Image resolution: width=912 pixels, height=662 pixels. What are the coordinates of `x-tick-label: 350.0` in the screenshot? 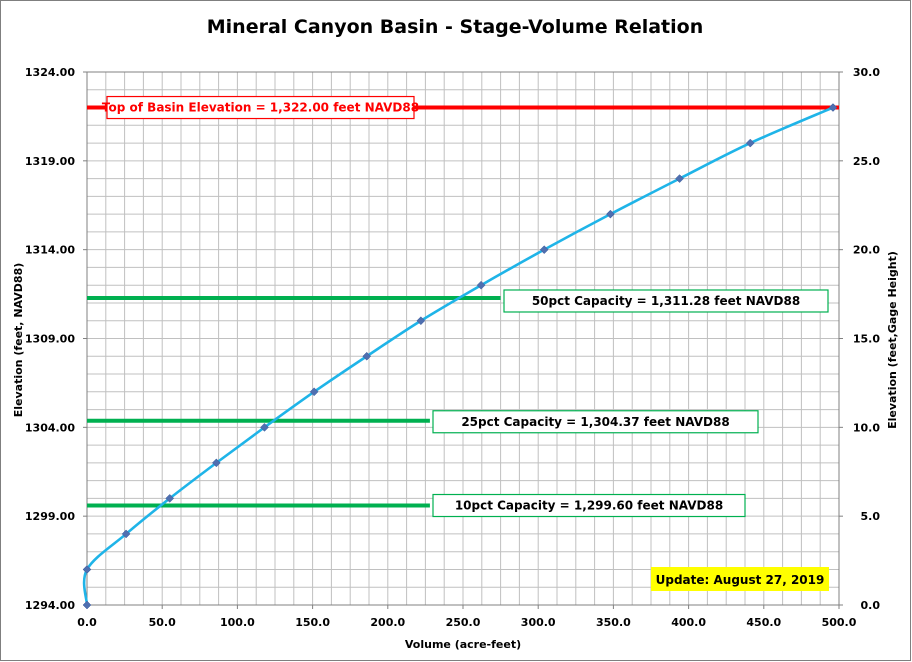 It's located at (613, 622).